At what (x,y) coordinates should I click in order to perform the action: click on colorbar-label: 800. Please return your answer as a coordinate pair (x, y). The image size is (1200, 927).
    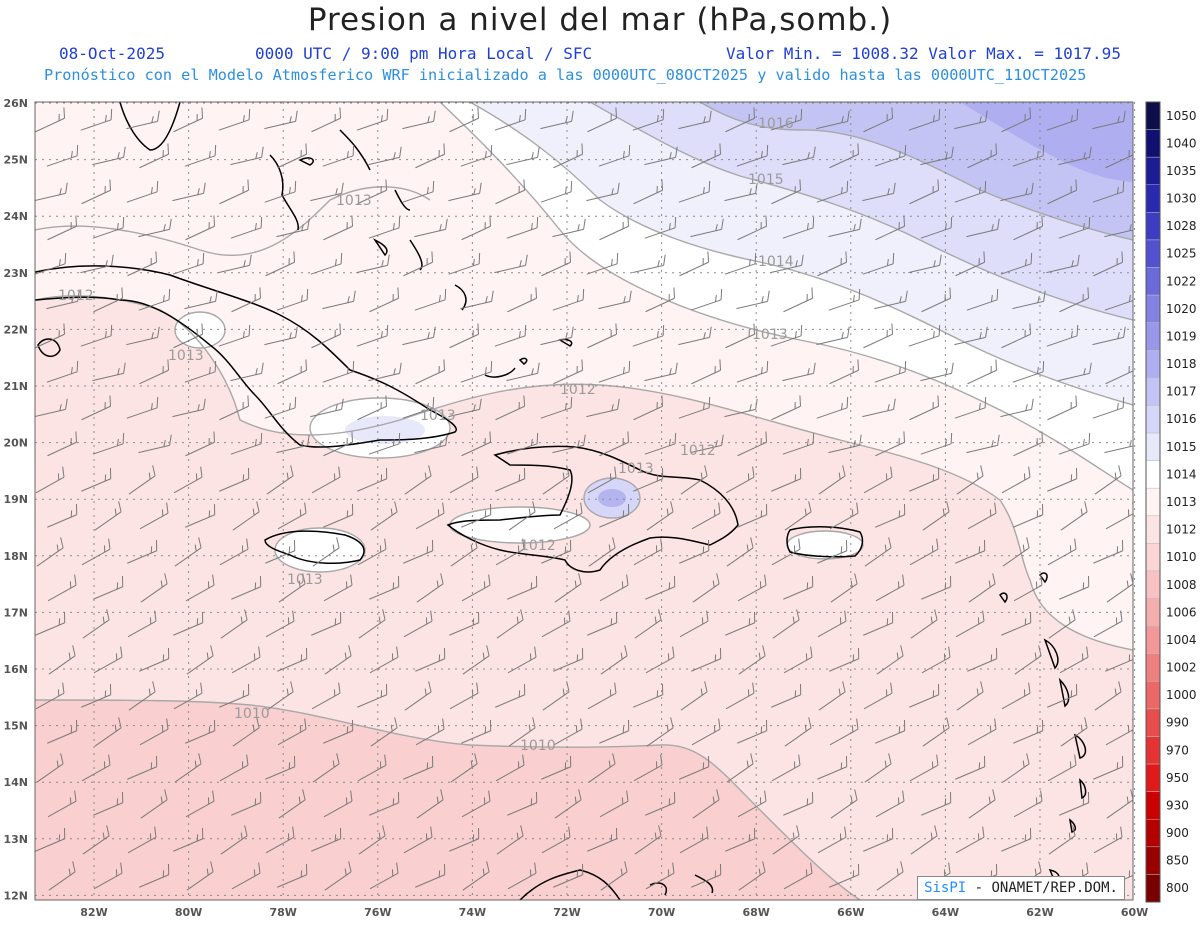
    Looking at the image, I should click on (1177, 888).